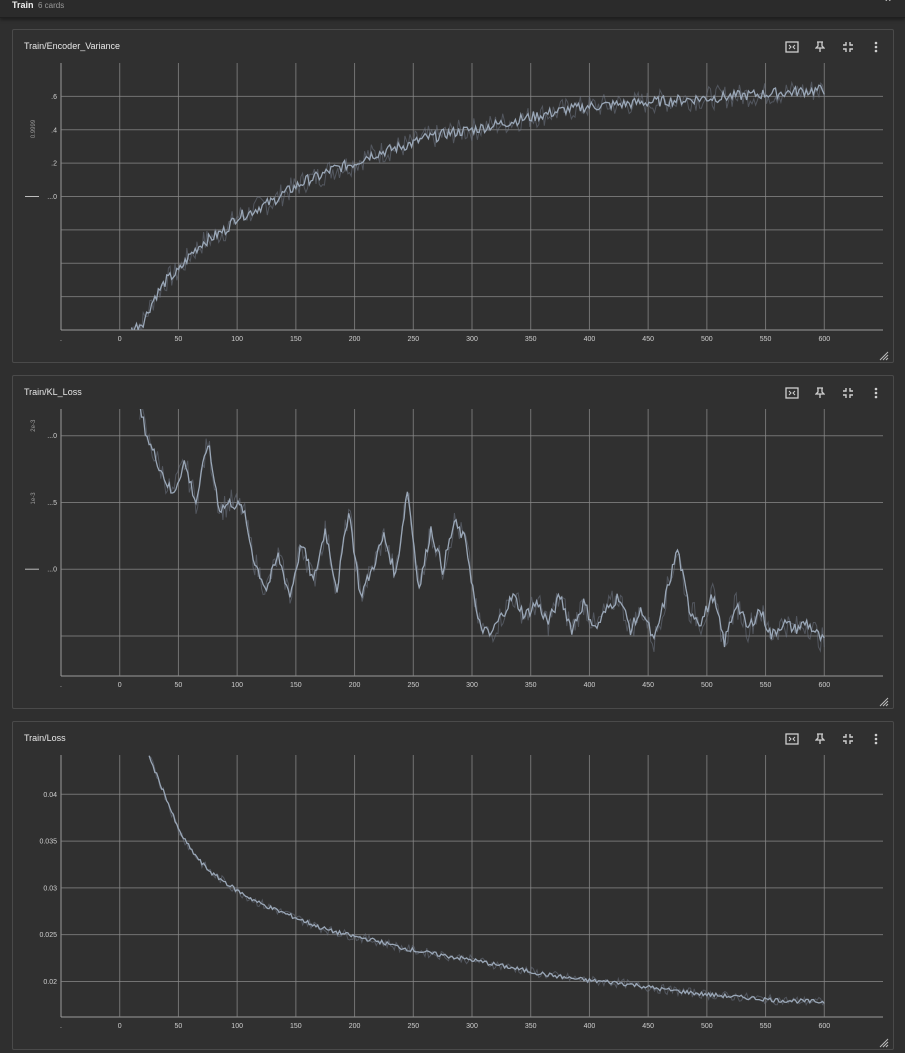 The width and height of the screenshot is (905, 1053). What do you see at coordinates (54, 97) in the screenshot?
I see `y-tick-label: .6` at bounding box center [54, 97].